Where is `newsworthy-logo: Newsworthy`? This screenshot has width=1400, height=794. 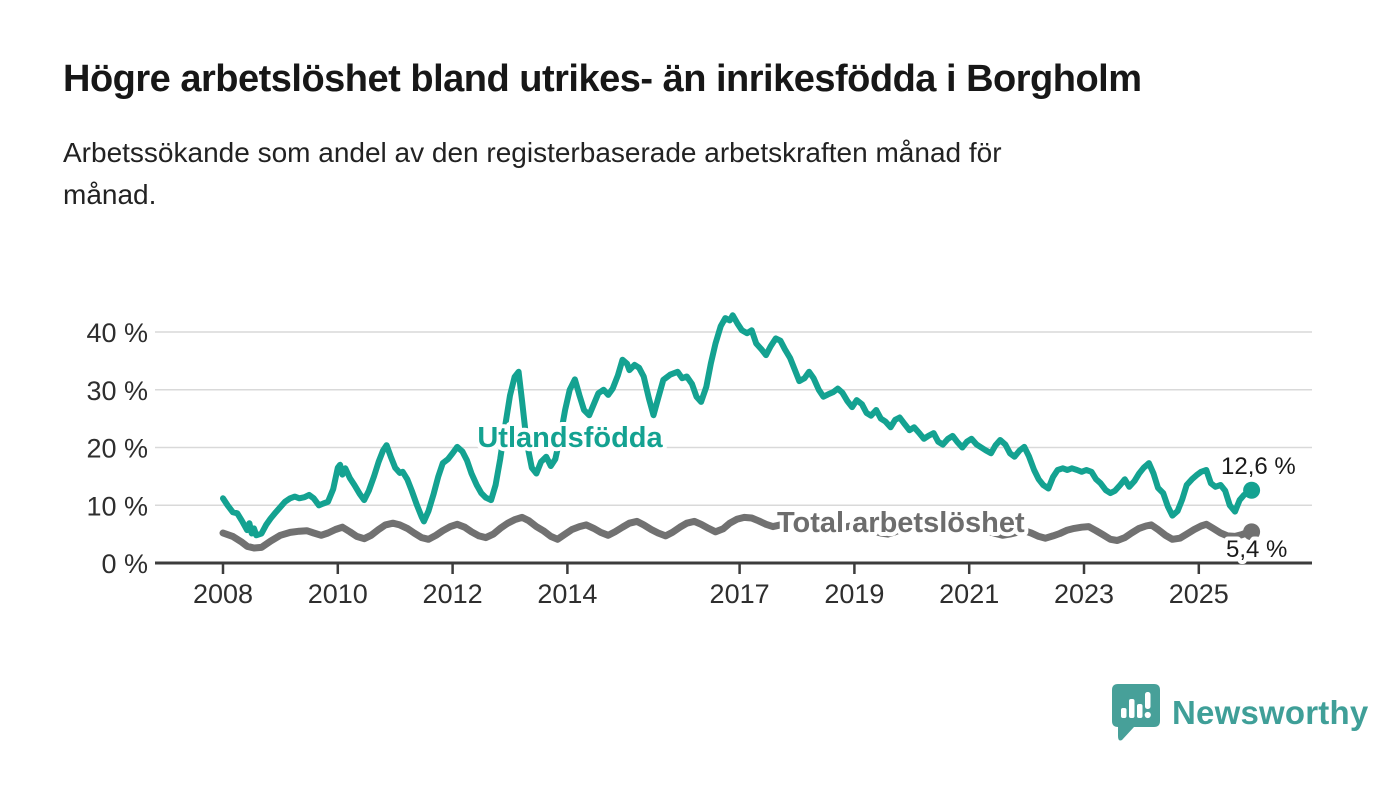
newsworthy-logo: Newsworthy is located at coordinates (1240, 713).